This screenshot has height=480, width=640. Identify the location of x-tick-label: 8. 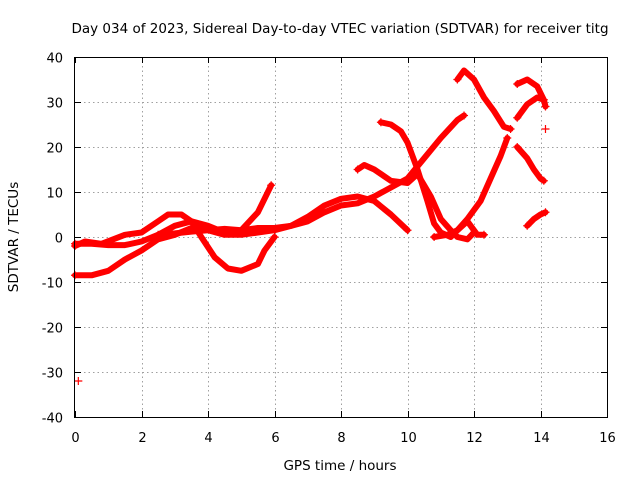
(341, 438).